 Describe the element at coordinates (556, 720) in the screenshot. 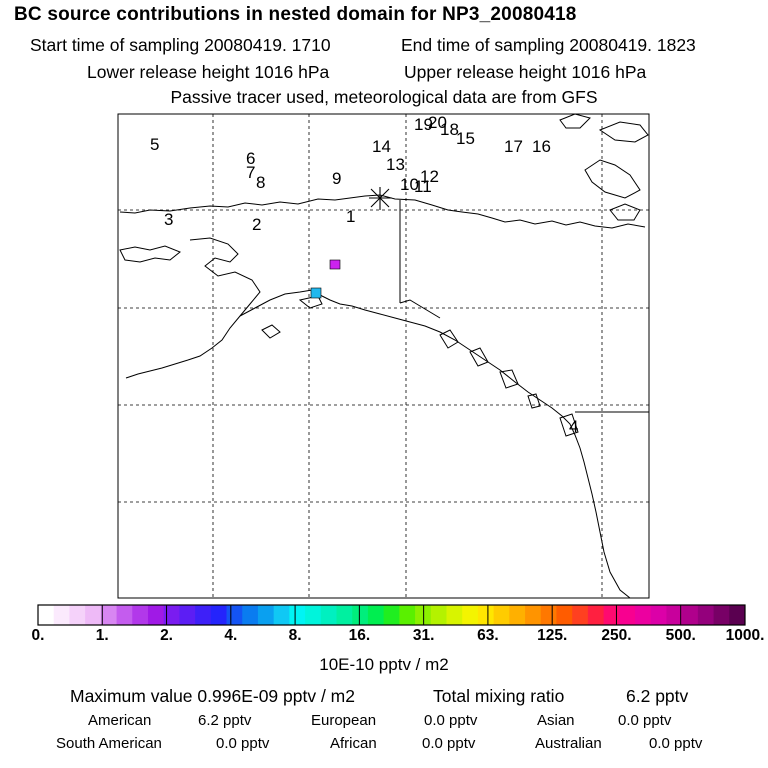

I see `region-name: Asian` at that location.